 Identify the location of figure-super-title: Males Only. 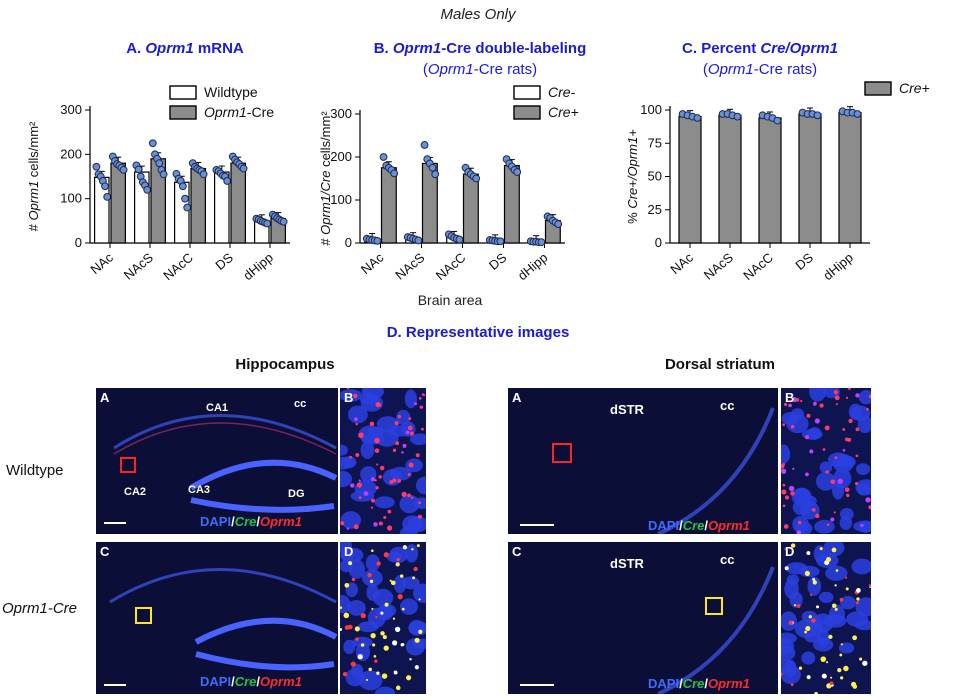
(478, 14).